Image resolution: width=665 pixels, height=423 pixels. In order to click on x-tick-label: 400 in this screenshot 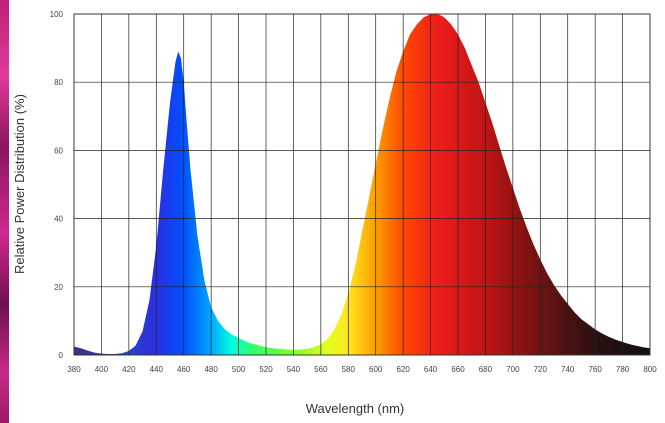, I will do `click(102, 369)`.